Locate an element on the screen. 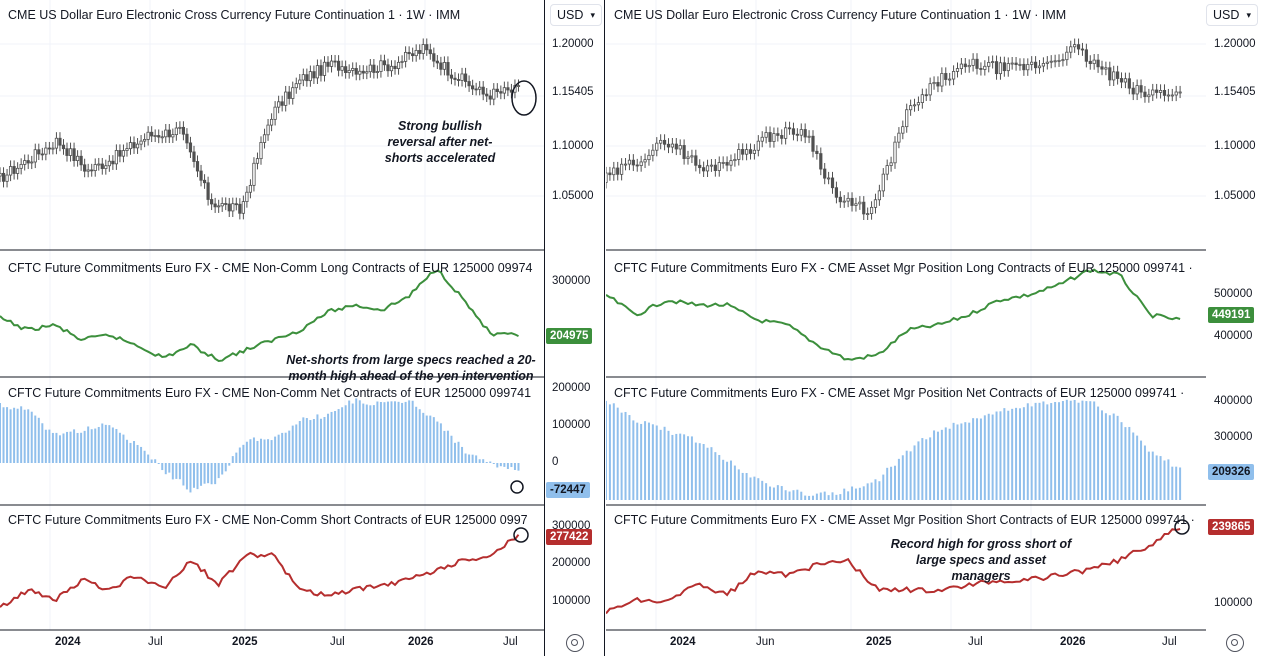 This screenshot has width=1261, height=656. net-last-value-tag: 209326 is located at coordinates (1231, 472).